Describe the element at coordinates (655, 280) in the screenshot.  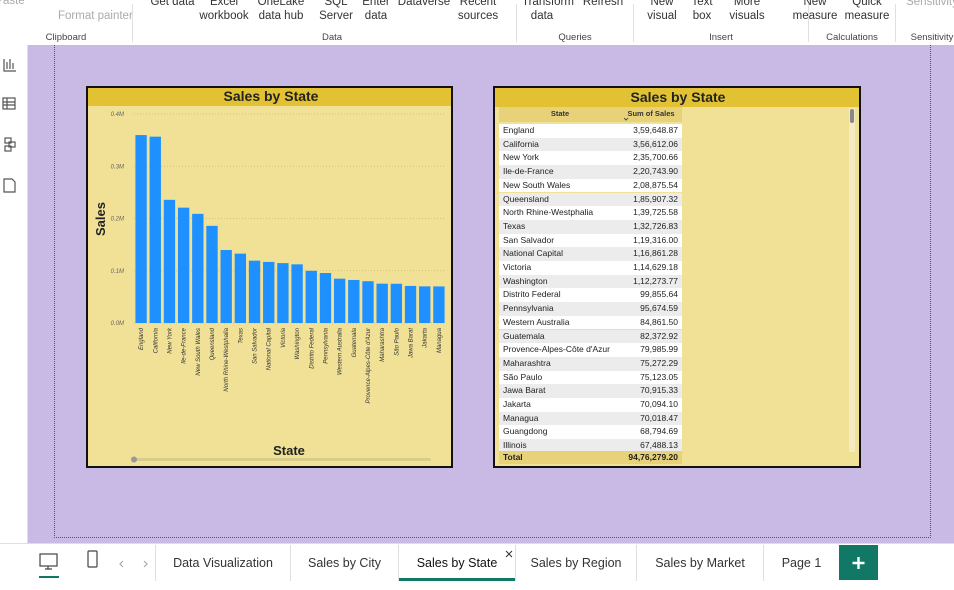
I see `sales-cell: 1,12,273.77` at that location.